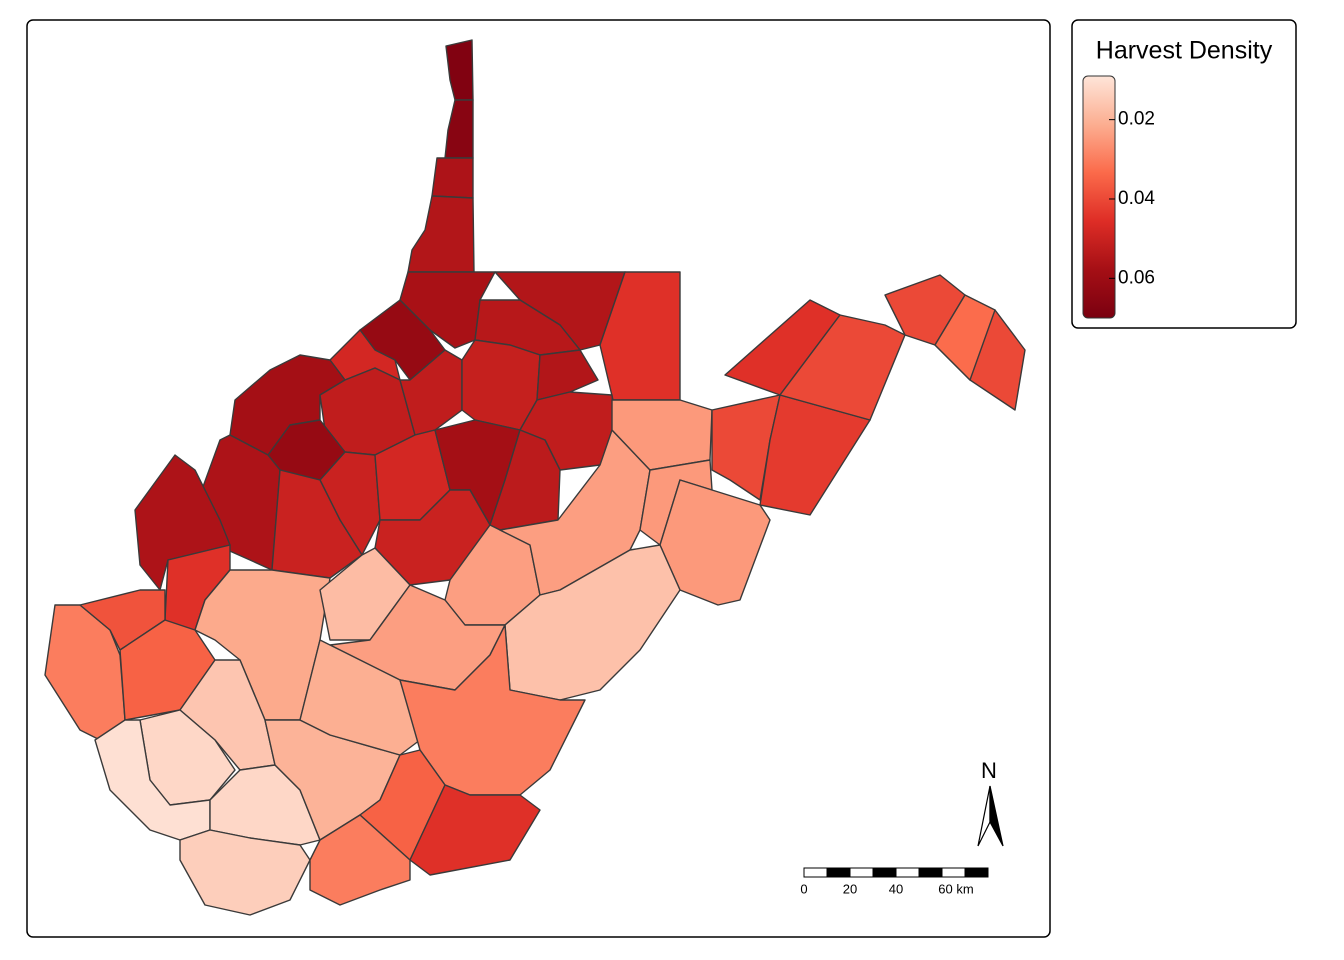 This screenshot has width=1344, height=960. What do you see at coordinates (803, 888) in the screenshot?
I see `scale-label: 0` at bounding box center [803, 888].